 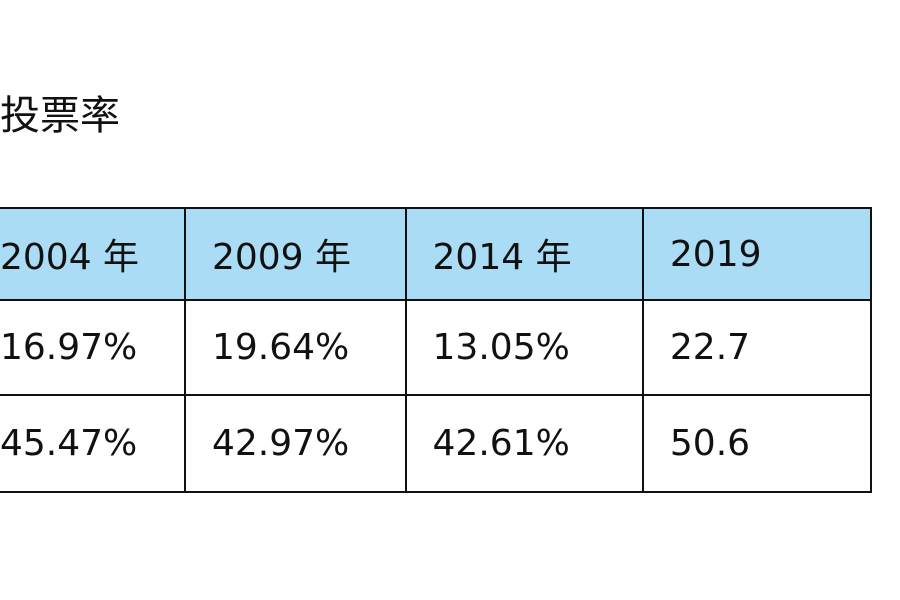 I want to click on header-cell: 2009 年, so click(x=295, y=254).